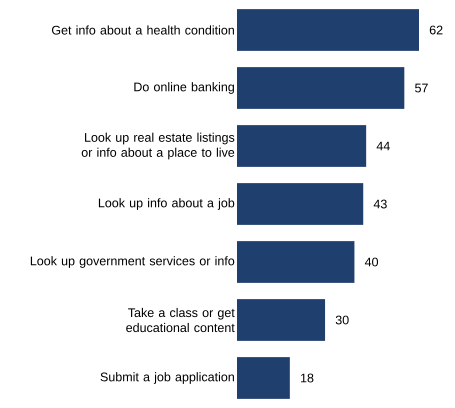 The width and height of the screenshot is (455, 408). What do you see at coordinates (383, 146) in the screenshot?
I see `data-label: 44` at bounding box center [383, 146].